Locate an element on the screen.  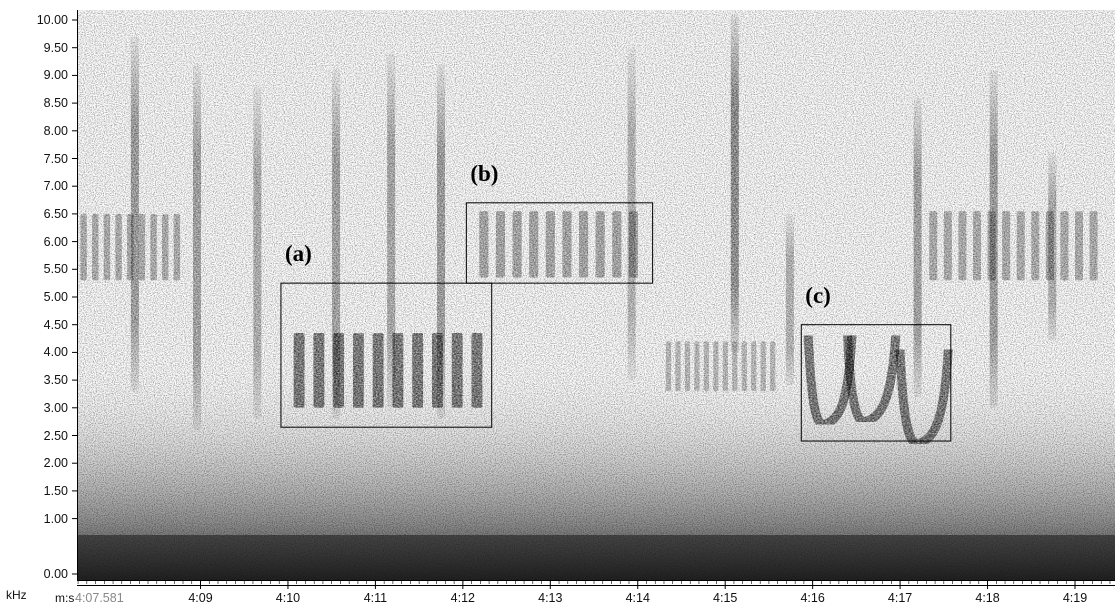
y-tick-label: 7.00 is located at coordinates (55, 186).